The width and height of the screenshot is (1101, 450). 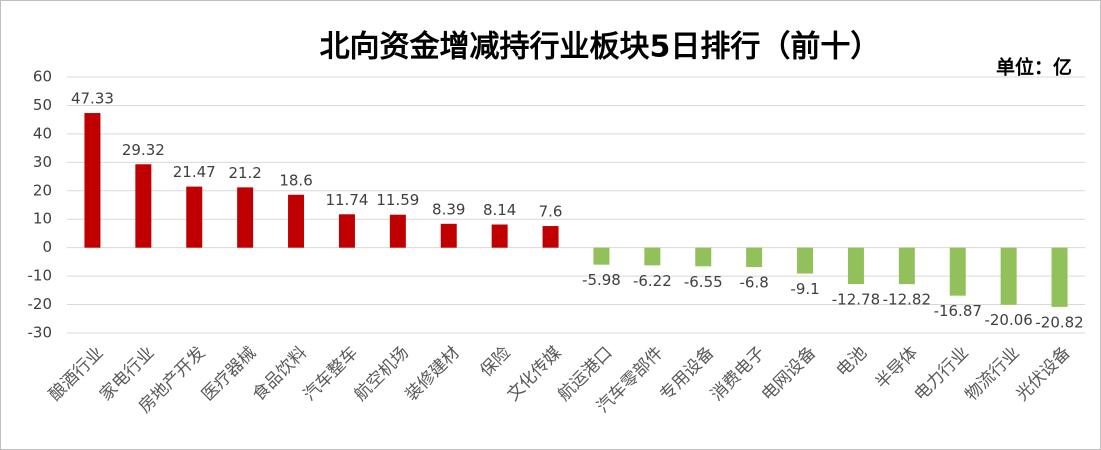 What do you see at coordinates (42, 162) in the screenshot?
I see `y-tick-label: 30` at bounding box center [42, 162].